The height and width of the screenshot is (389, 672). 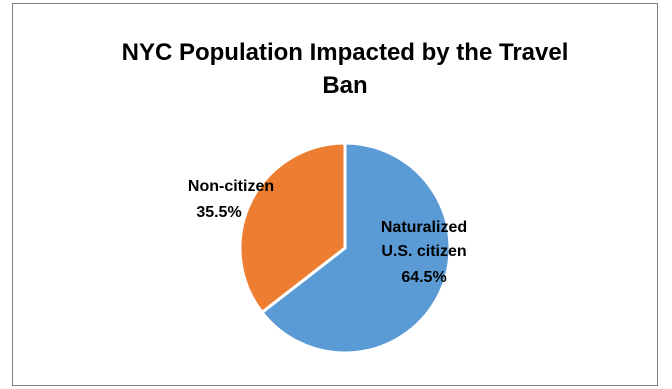 I want to click on pie-slice-non-citizen, so click(x=292, y=227).